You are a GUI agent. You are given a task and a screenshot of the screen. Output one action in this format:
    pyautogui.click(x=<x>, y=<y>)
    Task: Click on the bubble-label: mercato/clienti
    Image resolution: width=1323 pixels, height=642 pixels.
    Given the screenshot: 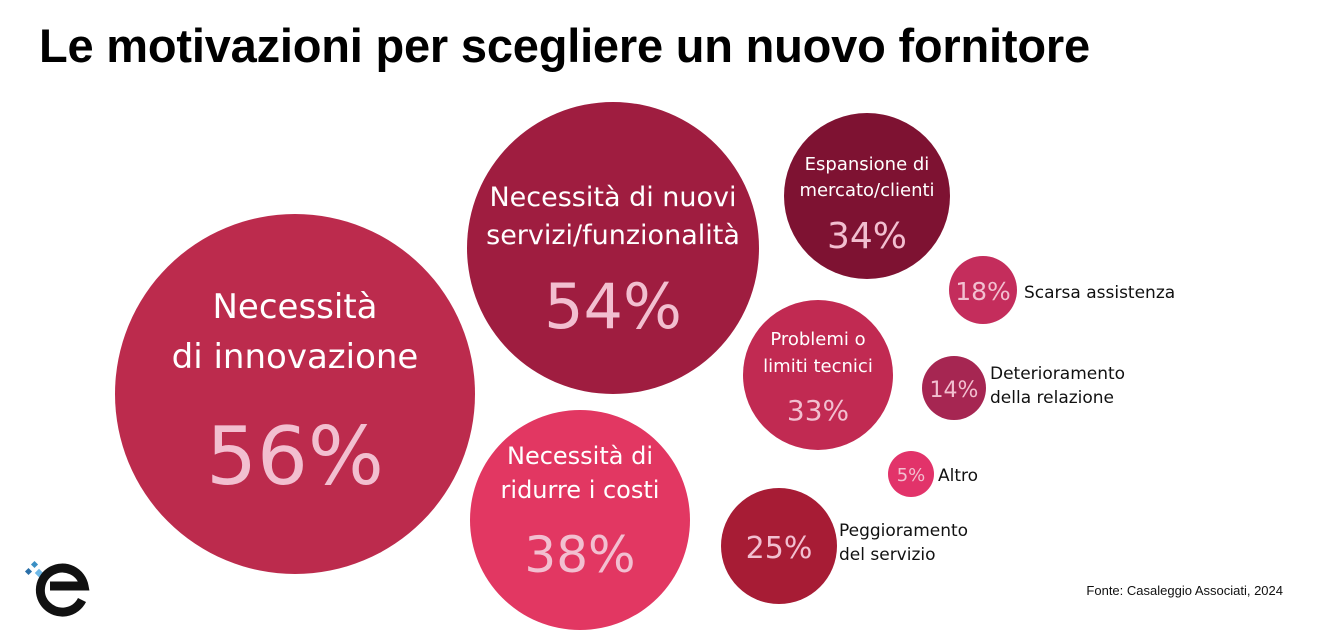 What is the action you would take?
    pyautogui.click(x=866, y=190)
    